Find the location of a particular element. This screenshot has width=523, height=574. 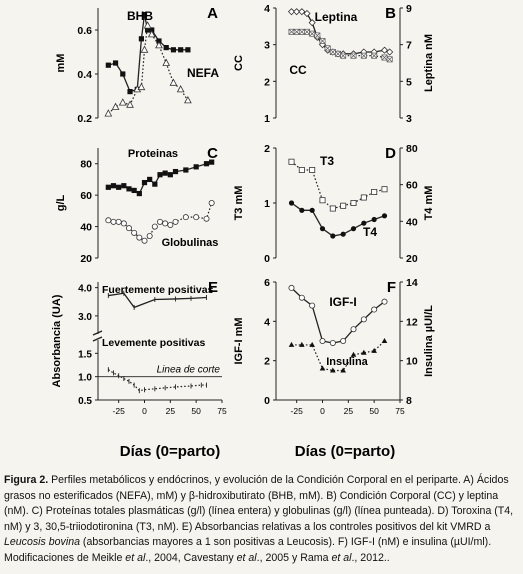

series-label: T3 is located at coordinates (327, 161).